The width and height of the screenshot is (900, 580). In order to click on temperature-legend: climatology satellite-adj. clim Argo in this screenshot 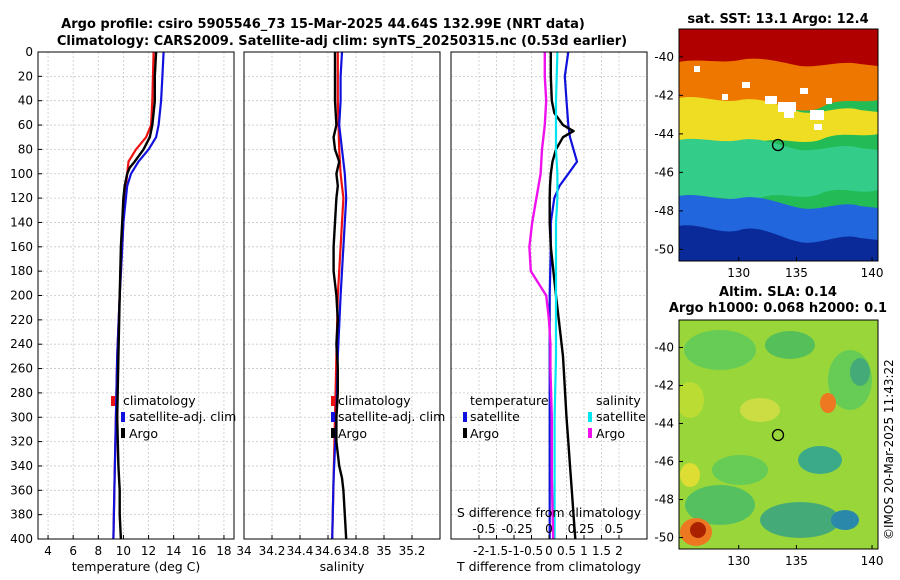, I will do `click(173, 417)`.